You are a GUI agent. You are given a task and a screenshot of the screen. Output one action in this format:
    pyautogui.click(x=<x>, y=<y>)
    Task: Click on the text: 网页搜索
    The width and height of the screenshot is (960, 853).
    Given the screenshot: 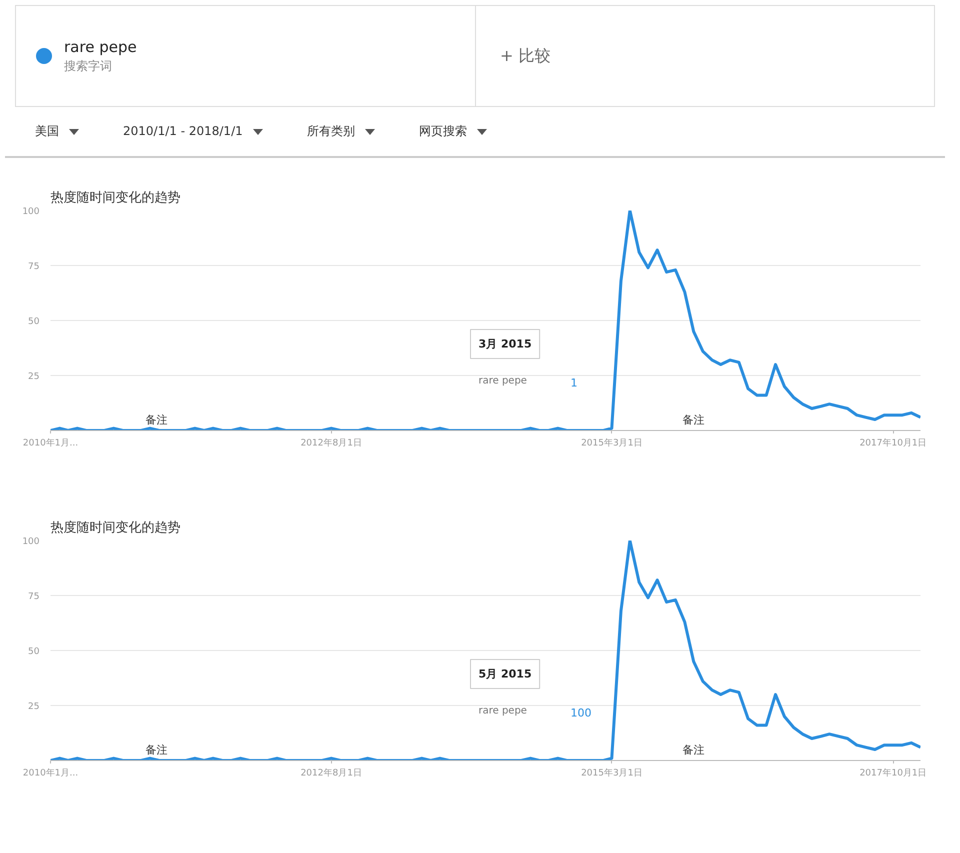 What is the action you would take?
    pyautogui.click(x=443, y=131)
    